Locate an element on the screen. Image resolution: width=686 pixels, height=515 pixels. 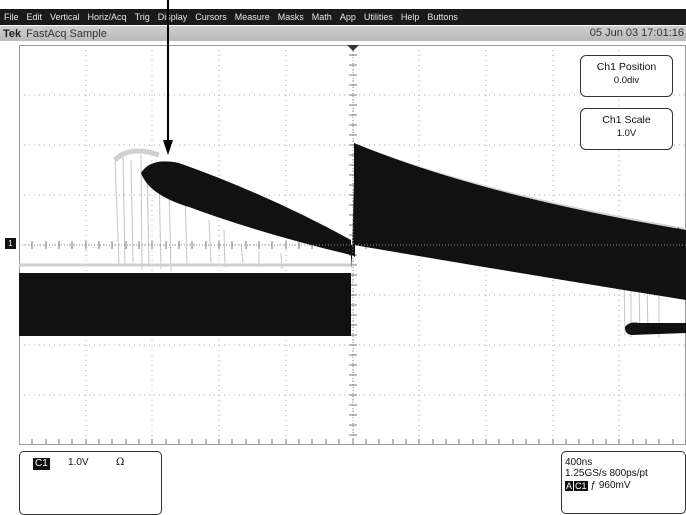
horizontal-readout-panel: 400ns 1.25GS/s 800ps/pt A C1 ƒ 960mV is located at coordinates (623, 482).